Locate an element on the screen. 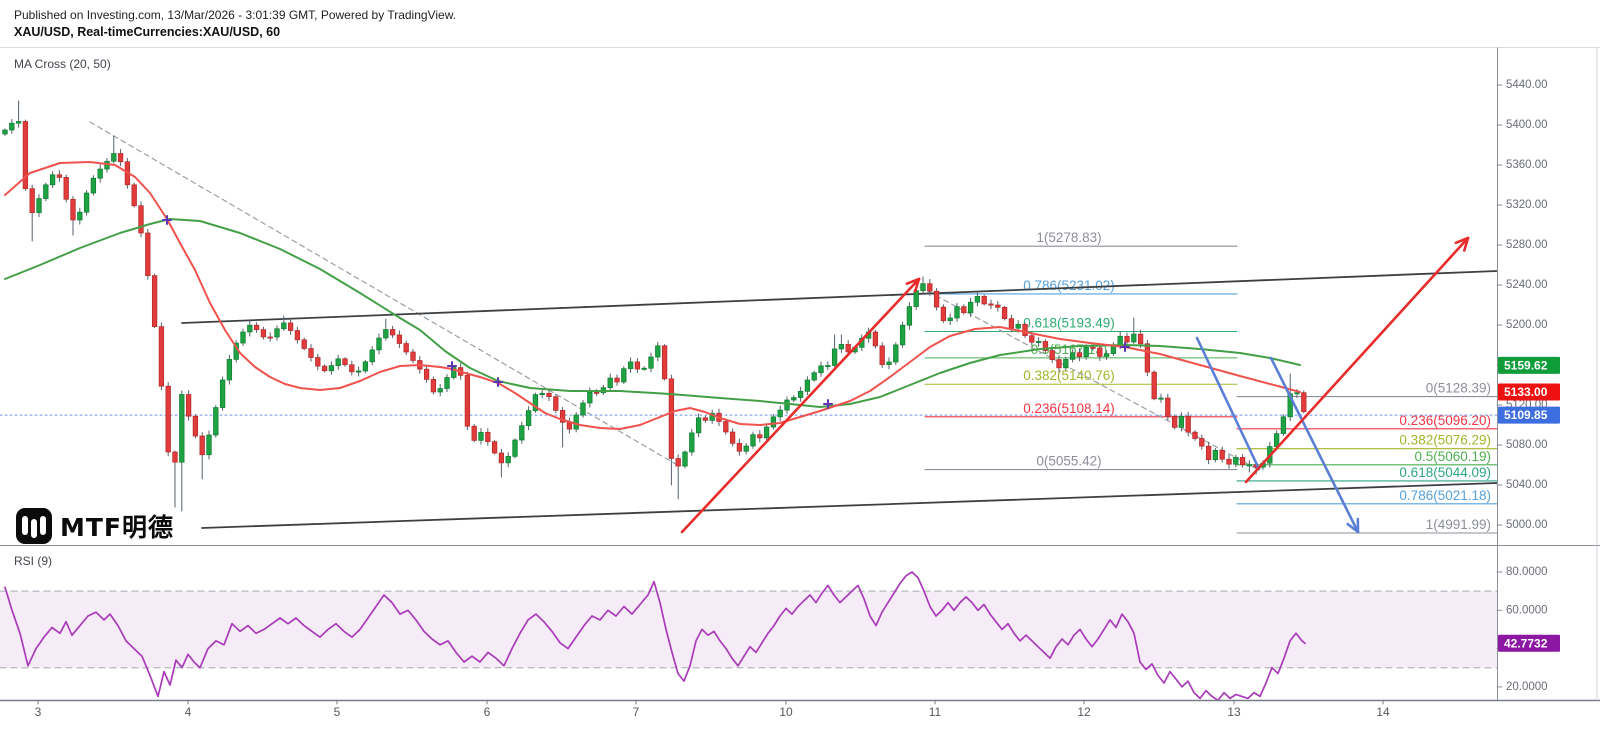 This screenshot has width=1600, height=734. blue-projection-arrow is located at coordinates (1314, 445).